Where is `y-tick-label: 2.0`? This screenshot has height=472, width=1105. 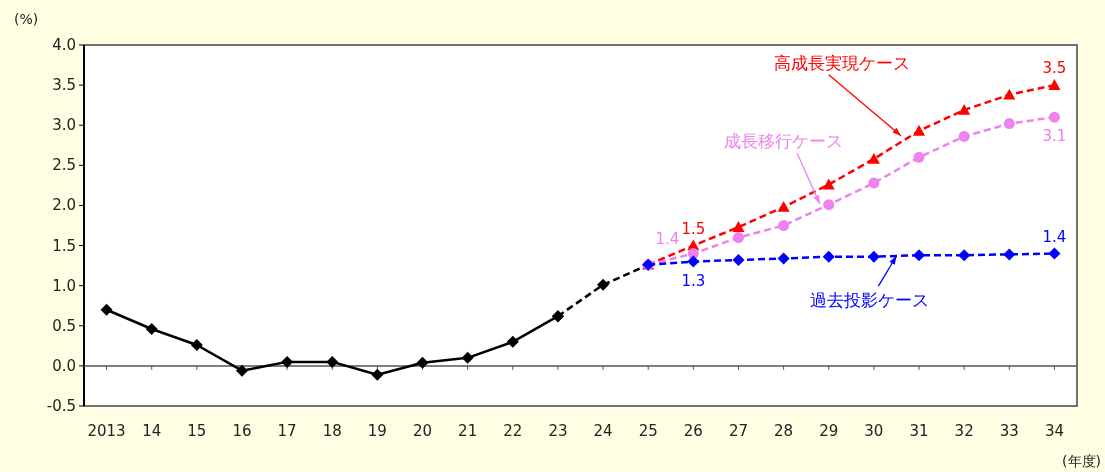
y-tick-label: 2.0 is located at coordinates (64, 205).